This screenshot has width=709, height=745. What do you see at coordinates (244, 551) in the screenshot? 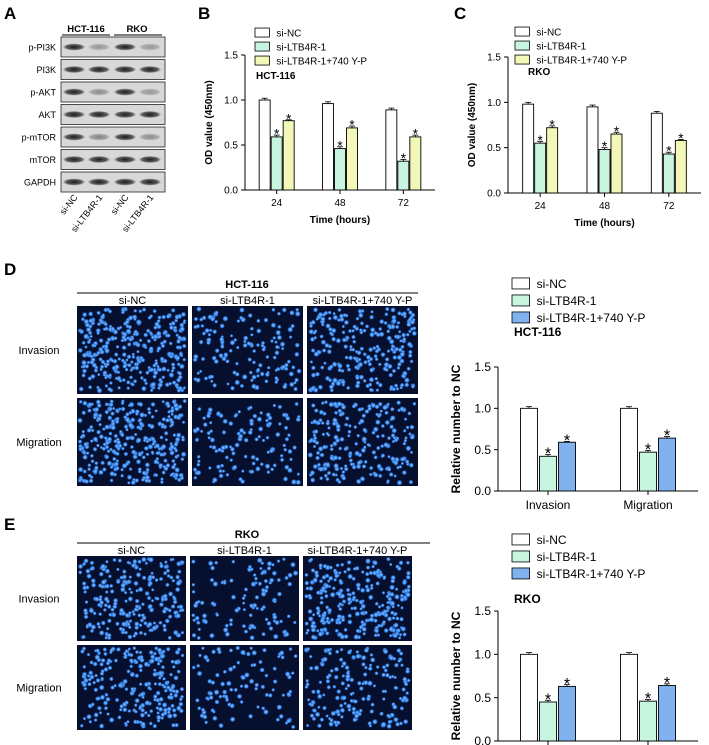
I see `micro-column-label: si-LTB4R-1` at bounding box center [244, 551].